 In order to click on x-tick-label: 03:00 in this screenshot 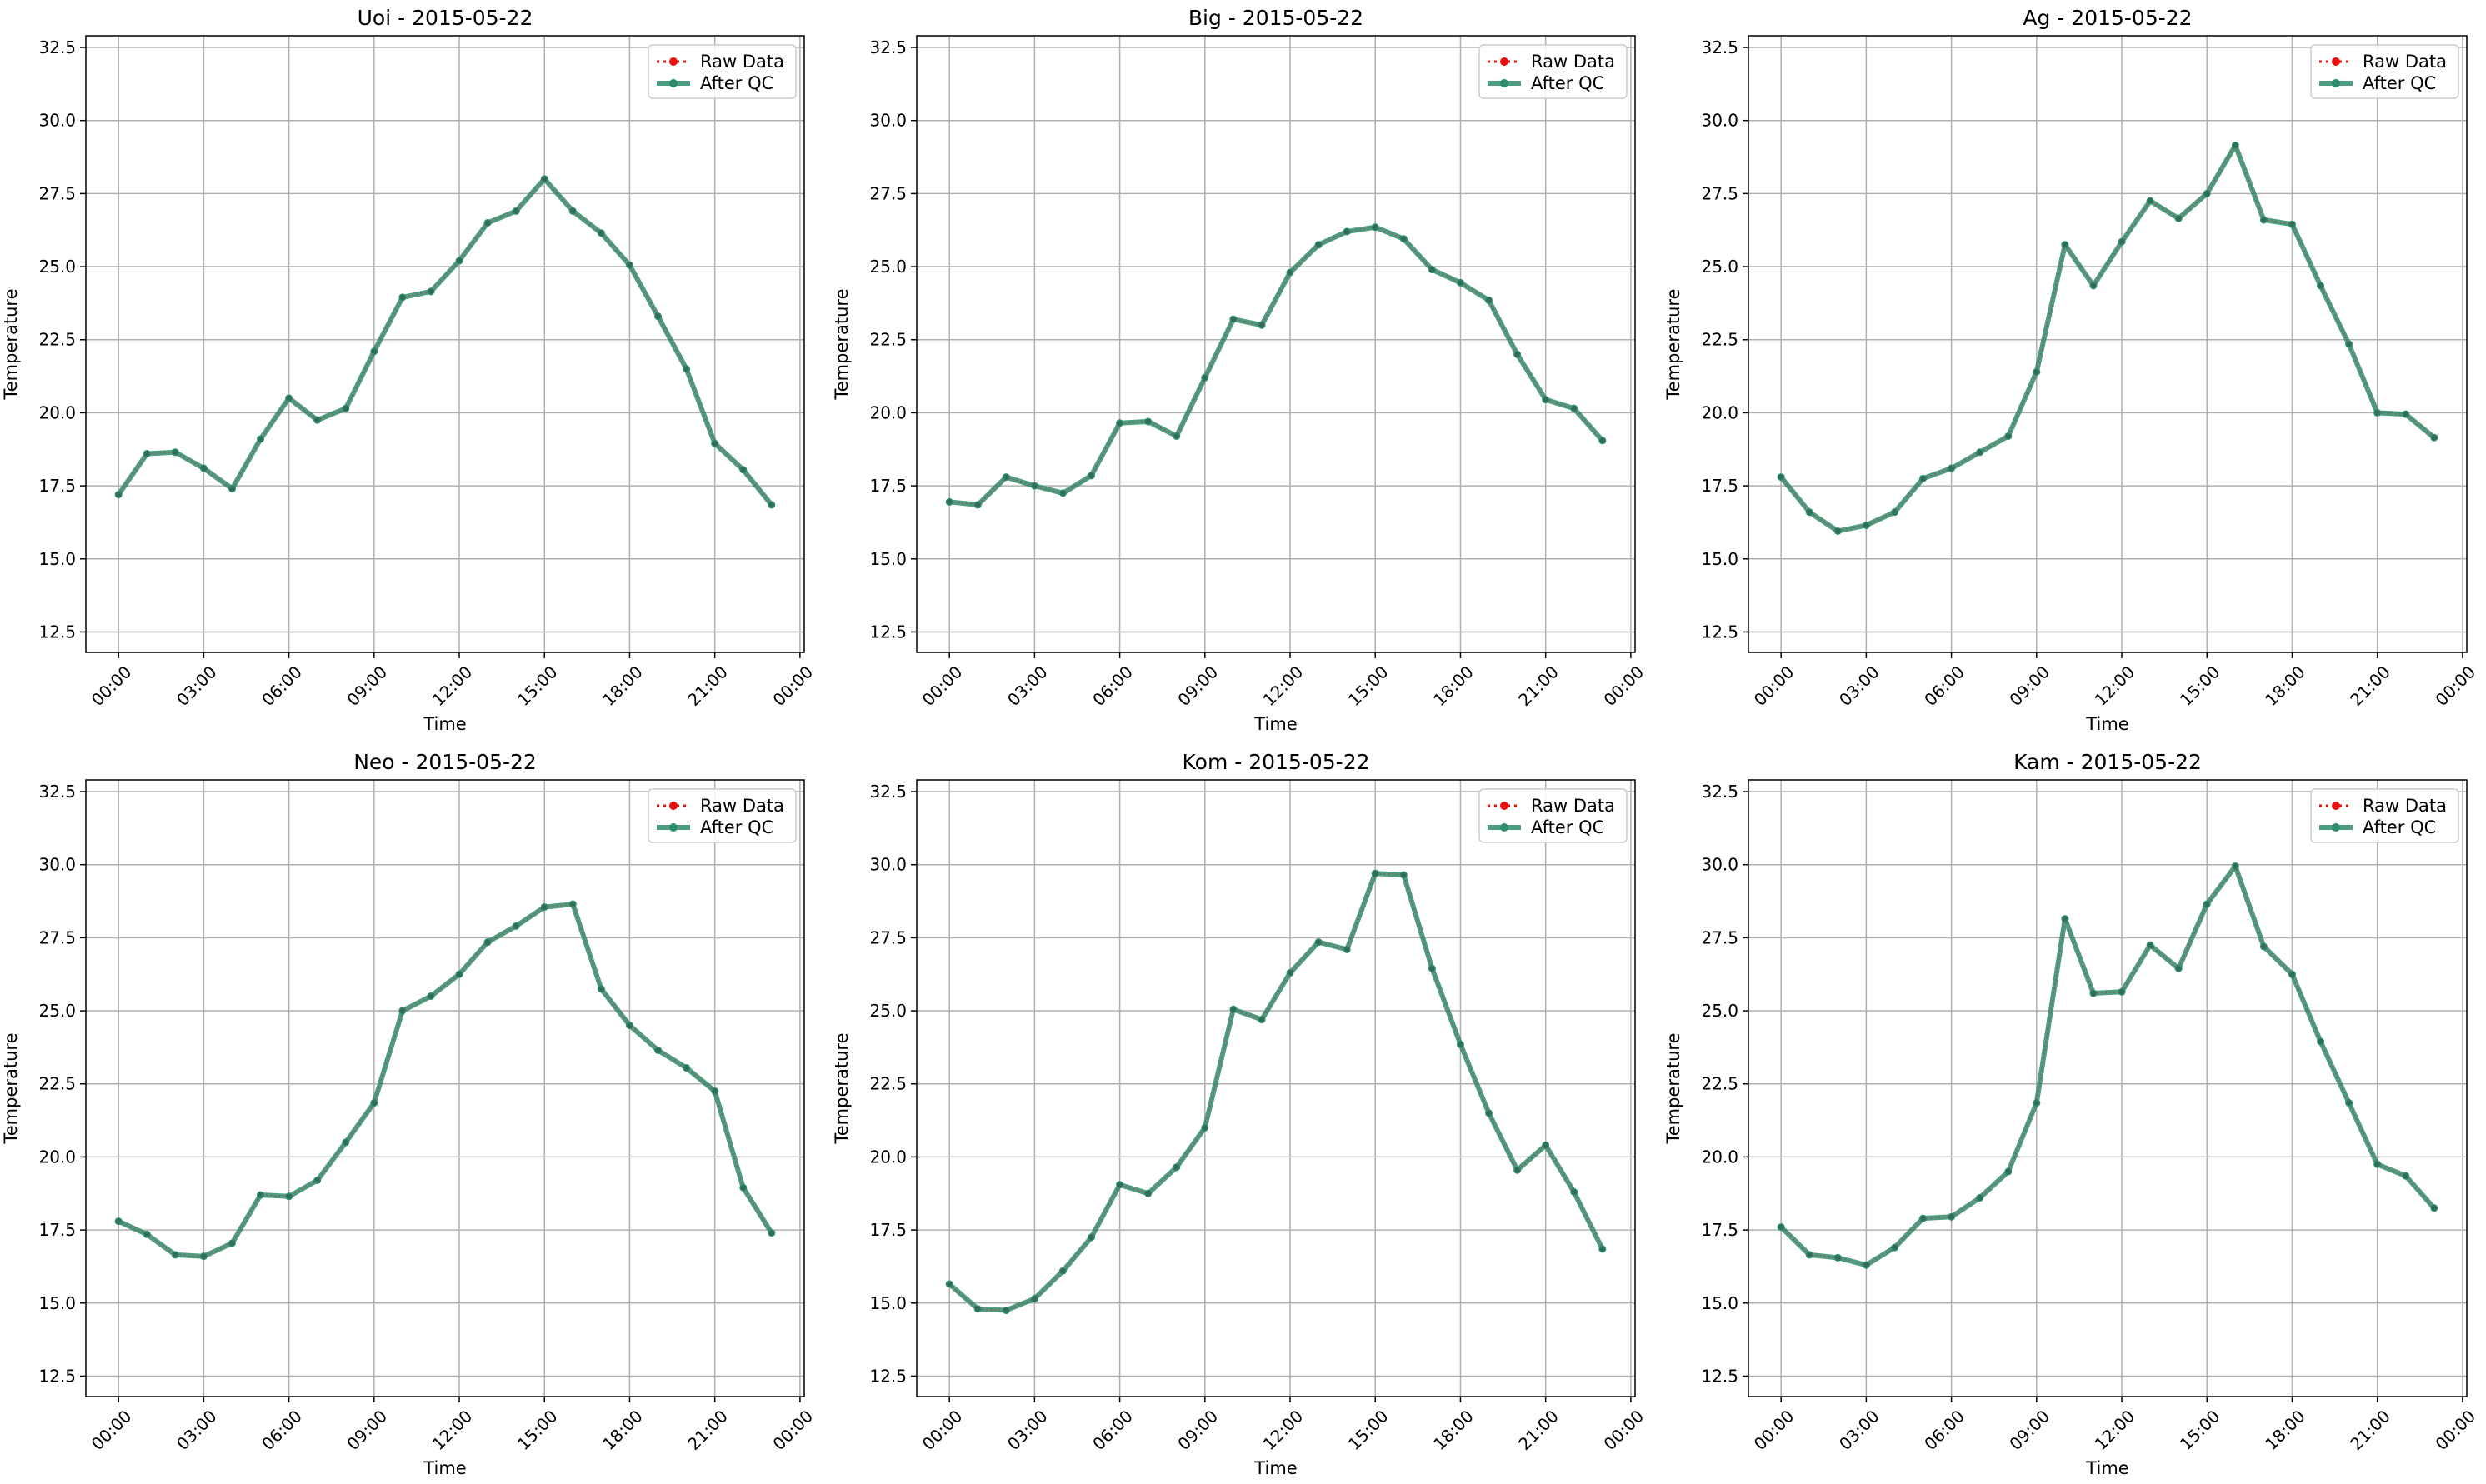, I will do `click(1859, 686)`.